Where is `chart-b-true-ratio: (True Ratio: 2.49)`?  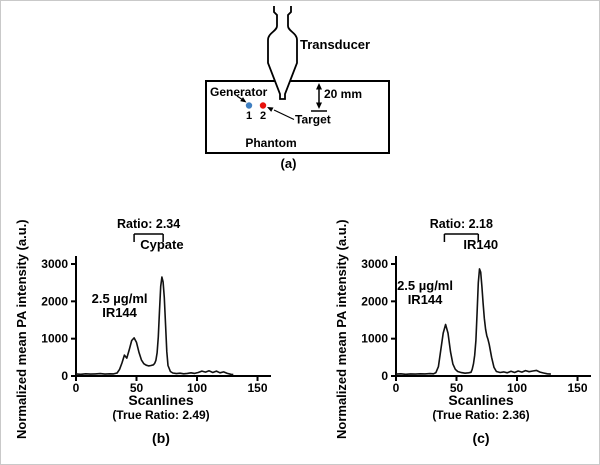 chart-b-true-ratio: (True Ratio: 2.49) is located at coordinates (161, 415).